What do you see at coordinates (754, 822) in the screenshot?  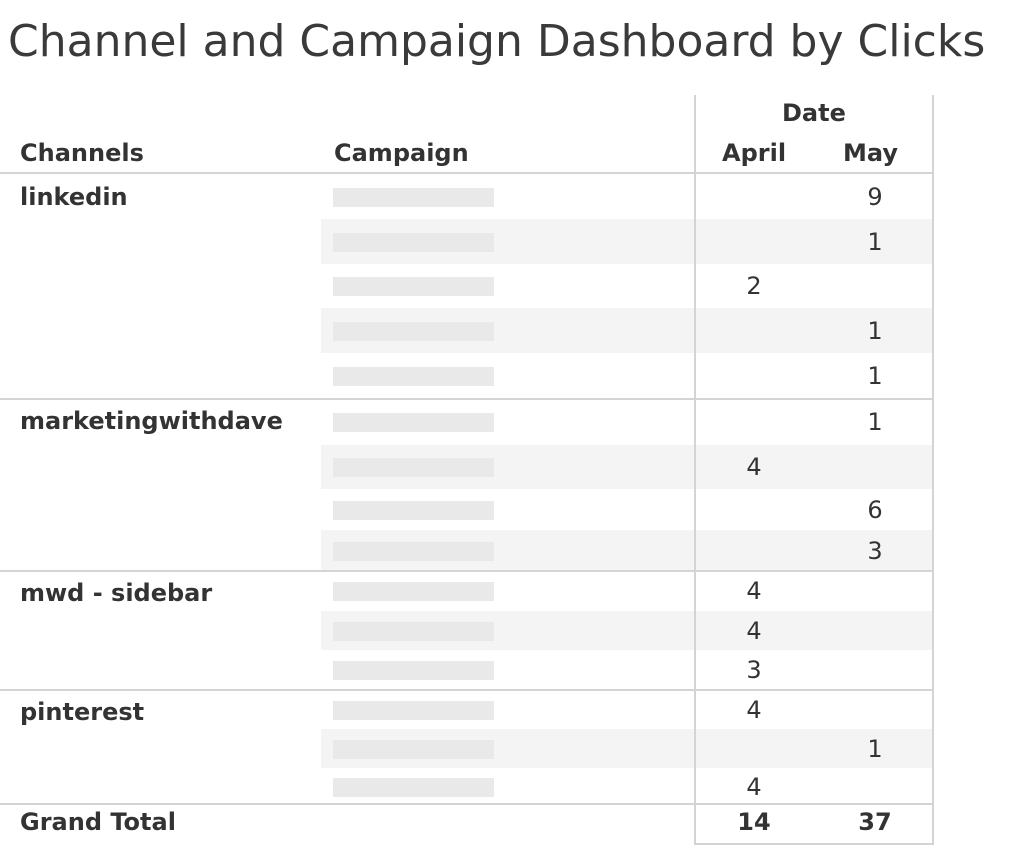 I see `grand-total-april: 14` at bounding box center [754, 822].